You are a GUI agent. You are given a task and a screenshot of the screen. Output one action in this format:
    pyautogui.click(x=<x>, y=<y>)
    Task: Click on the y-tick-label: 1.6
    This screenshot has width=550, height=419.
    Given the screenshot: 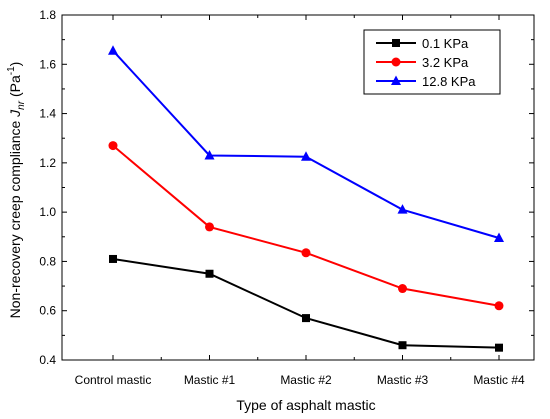 What is the action you would take?
    pyautogui.click(x=47, y=64)
    